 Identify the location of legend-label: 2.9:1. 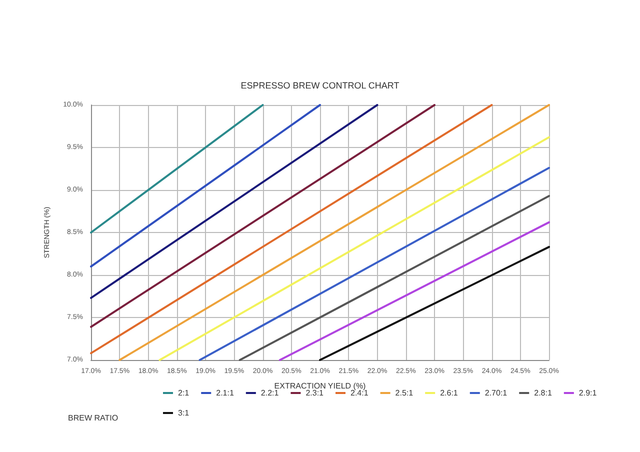
(588, 393).